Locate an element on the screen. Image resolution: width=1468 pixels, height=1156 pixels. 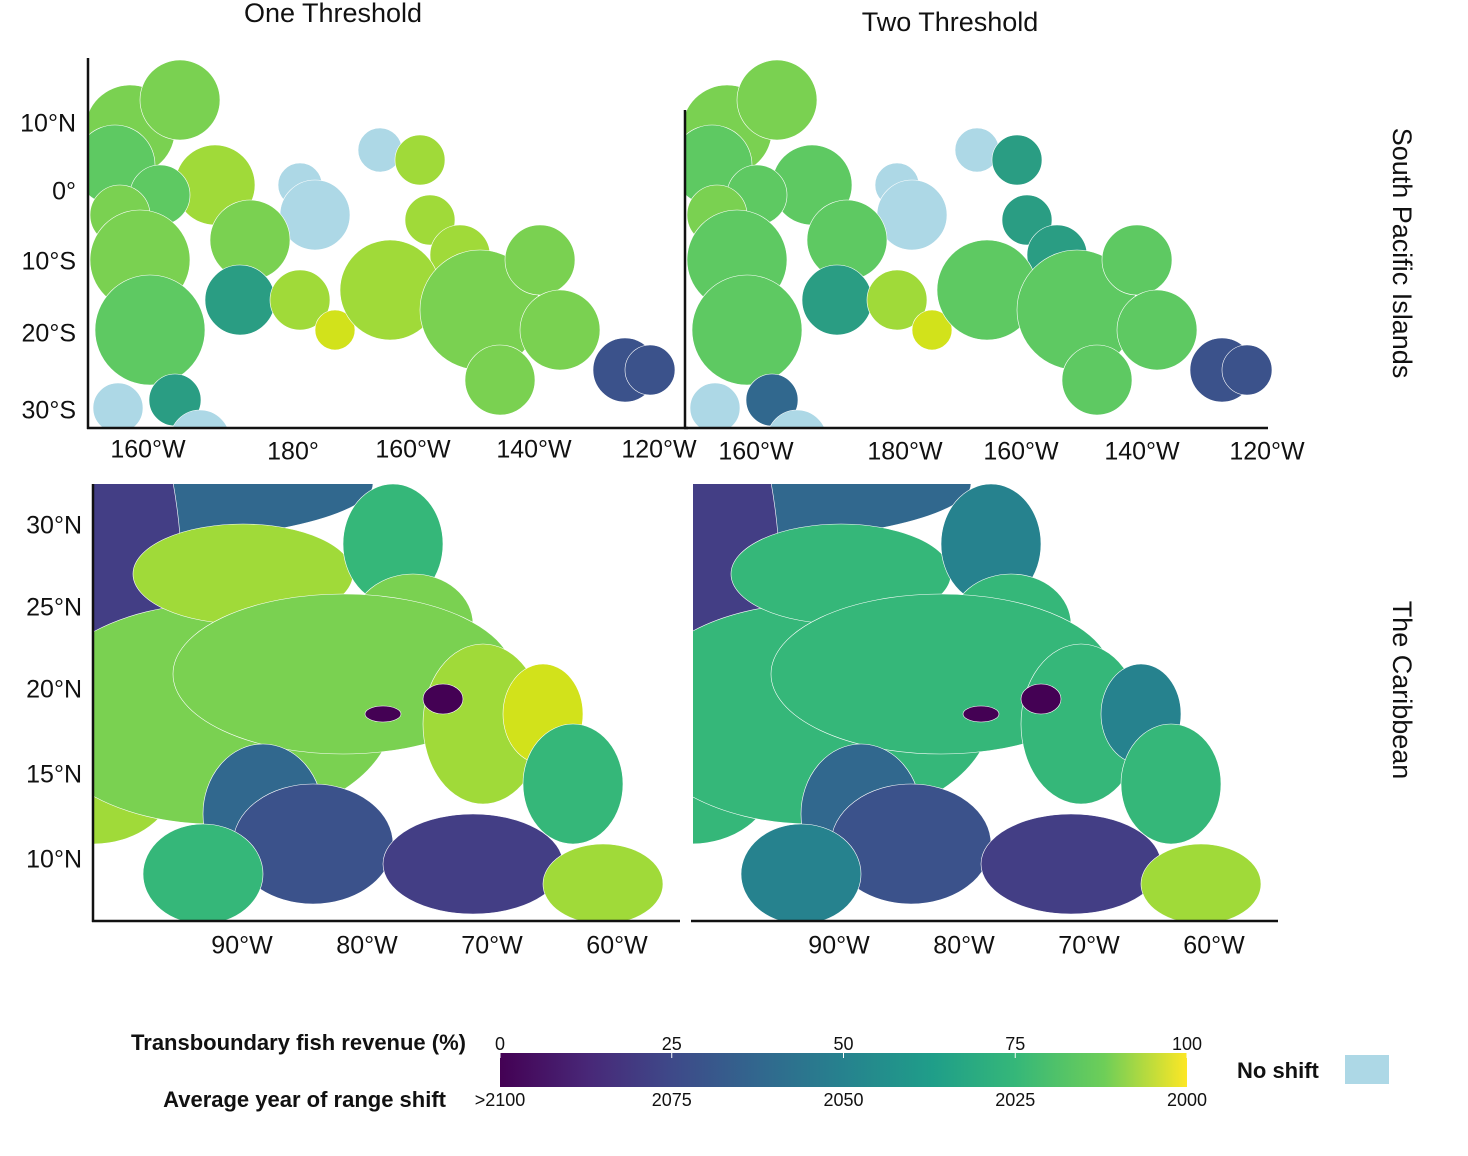
colorbar-tick-label: 2050 is located at coordinates (843, 1100).